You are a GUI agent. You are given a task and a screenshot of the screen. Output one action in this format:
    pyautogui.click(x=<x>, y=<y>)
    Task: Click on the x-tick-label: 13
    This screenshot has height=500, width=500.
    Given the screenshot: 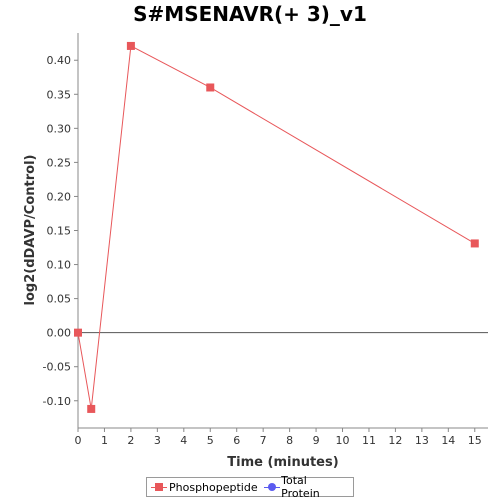 What is the action you would take?
    pyautogui.click(x=422, y=440)
    